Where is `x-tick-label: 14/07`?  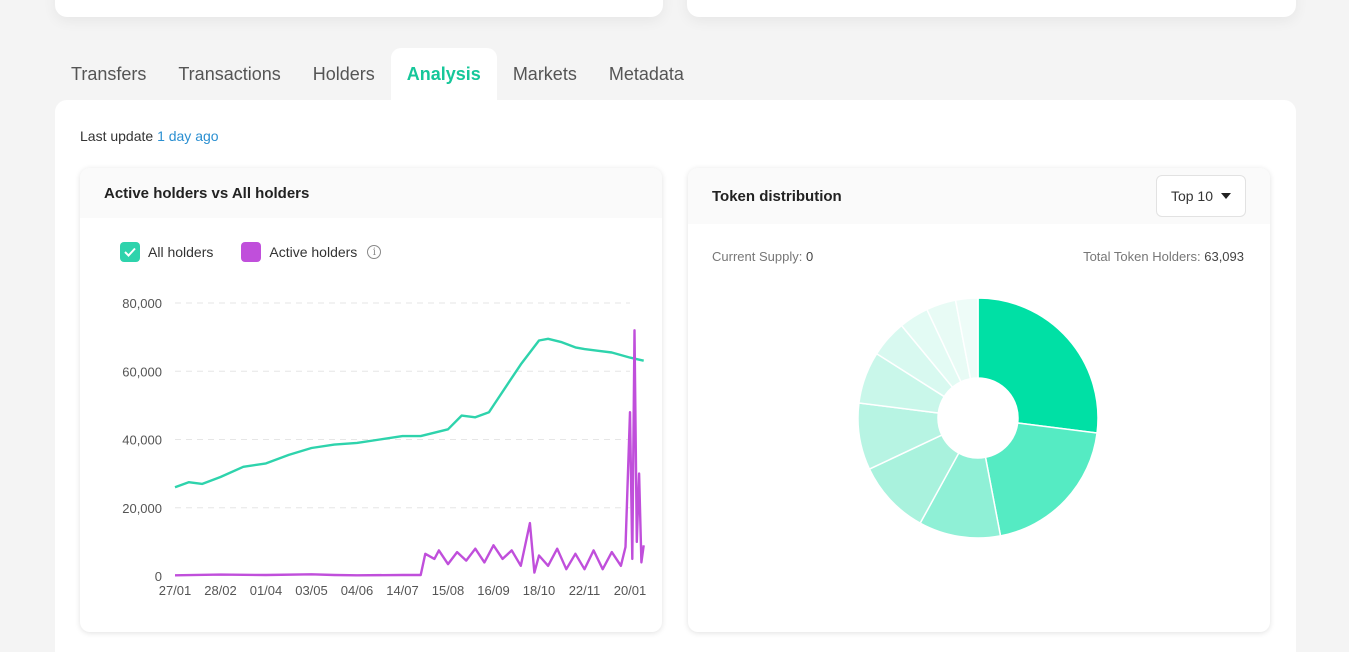
x-tick-label: 14/07 is located at coordinates (402, 590).